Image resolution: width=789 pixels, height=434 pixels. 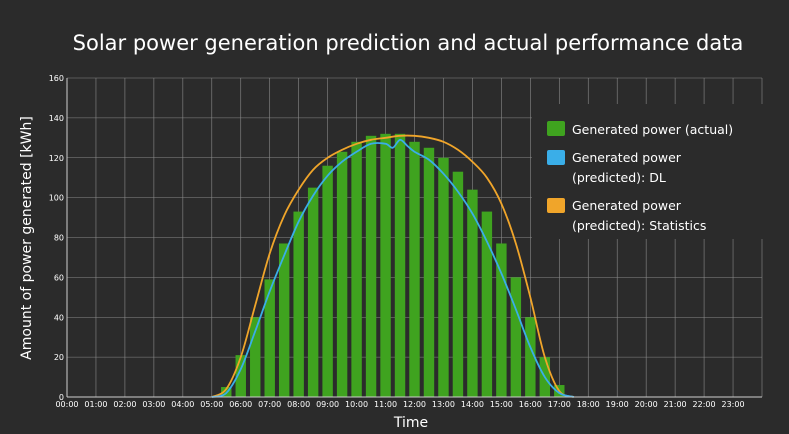 I want to click on y-tick-label: 0, so click(x=61, y=397).